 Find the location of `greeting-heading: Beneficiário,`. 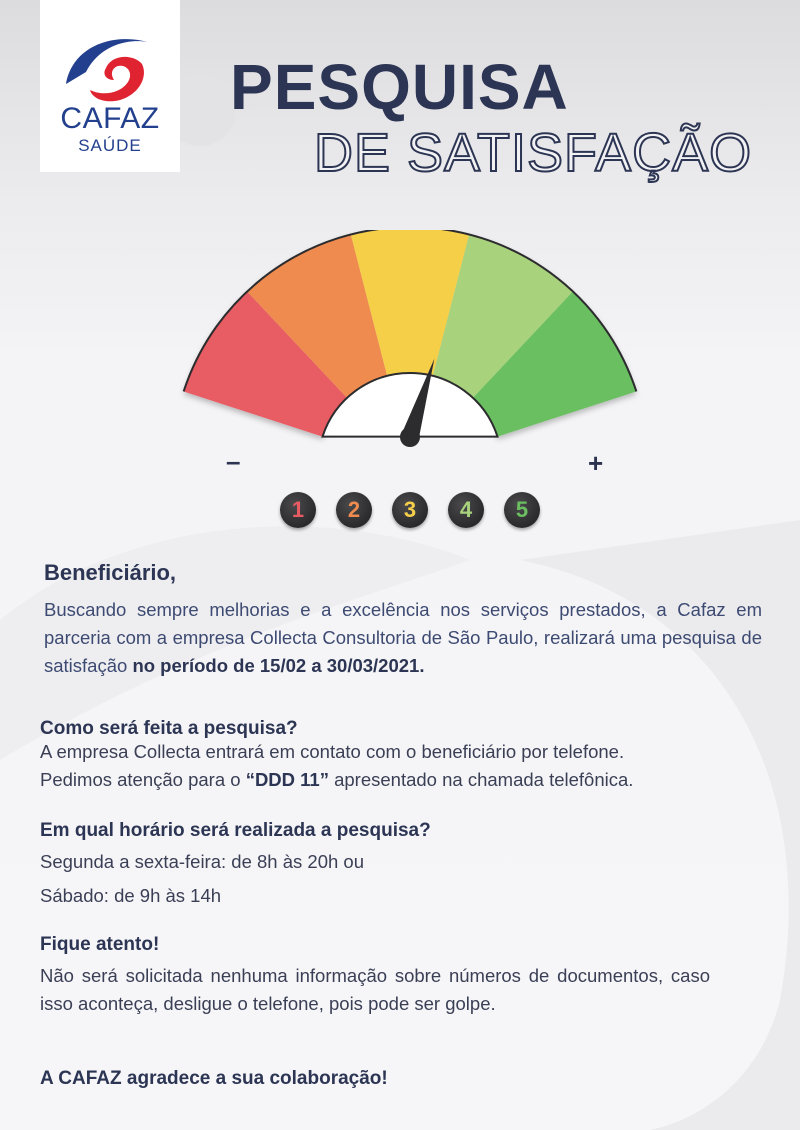

greeting-heading: Beneficiário, is located at coordinates (110, 572).